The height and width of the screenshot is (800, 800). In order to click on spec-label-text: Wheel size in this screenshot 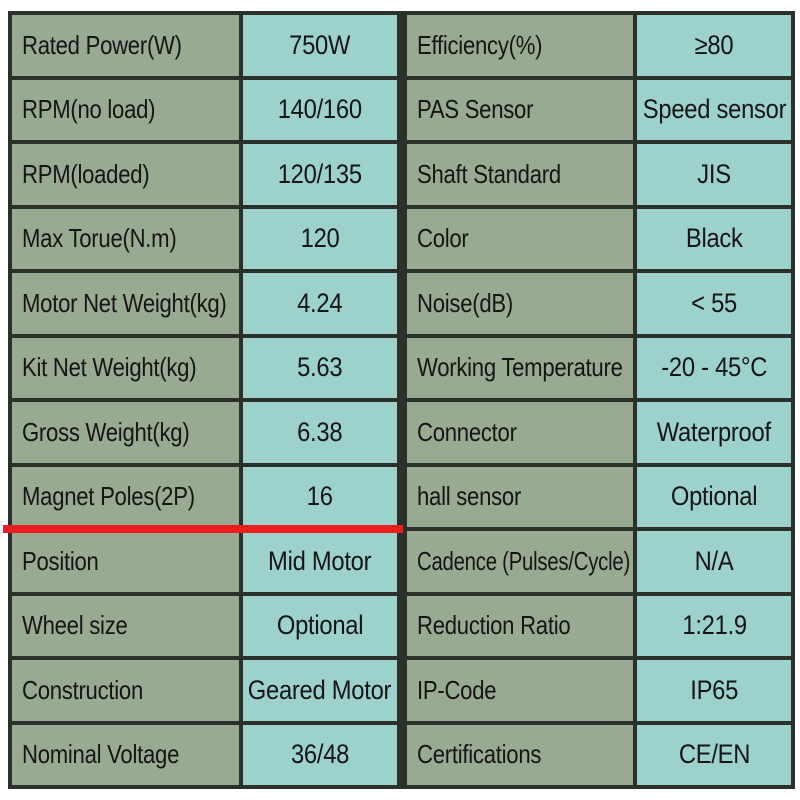, I will do `click(75, 625)`.